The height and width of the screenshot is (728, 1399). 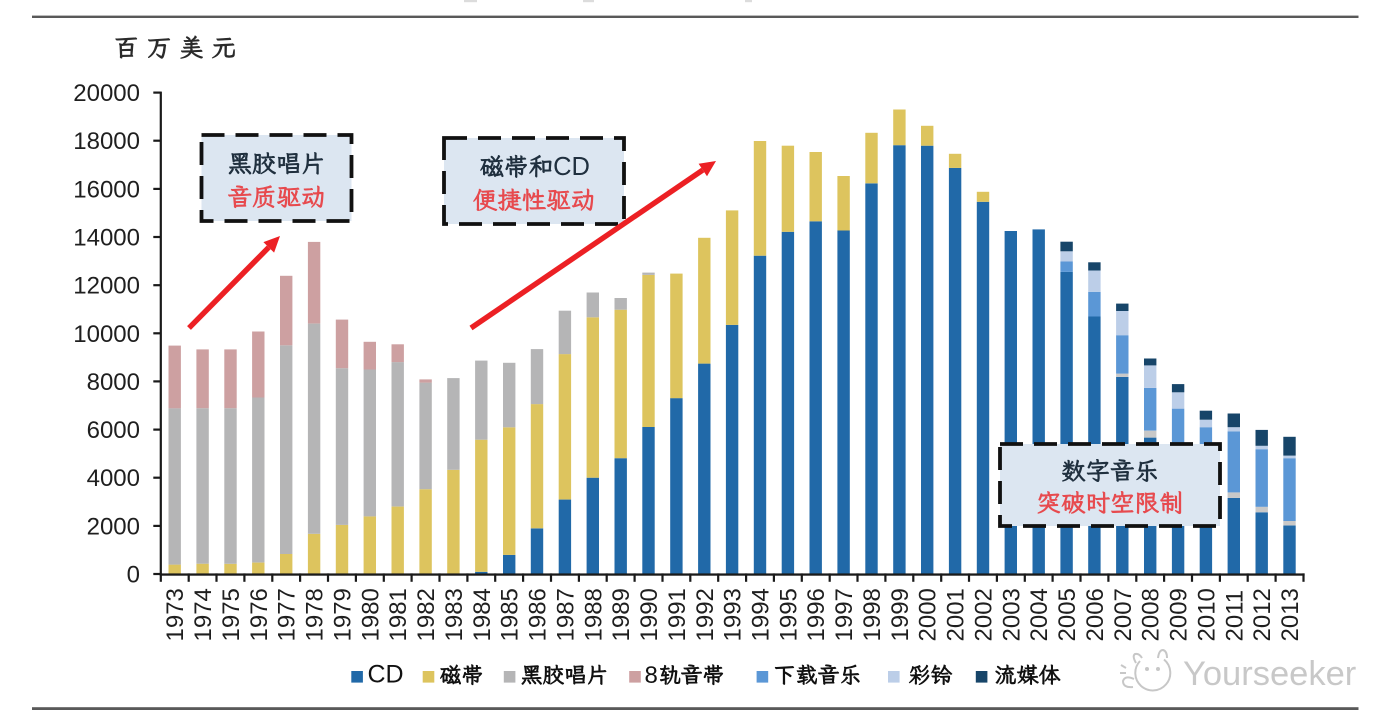 I want to click on svg-text: 1993, so click(x=733, y=614).